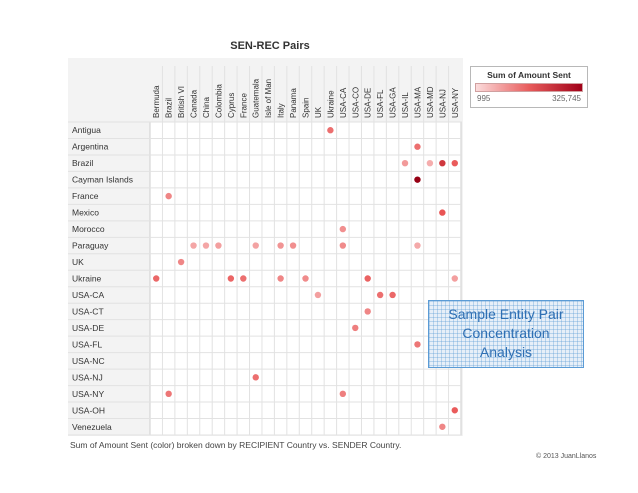 The height and width of the screenshot is (493, 638). Describe the element at coordinates (156, 101) in the screenshot. I see `column-label: Bermuda` at that location.